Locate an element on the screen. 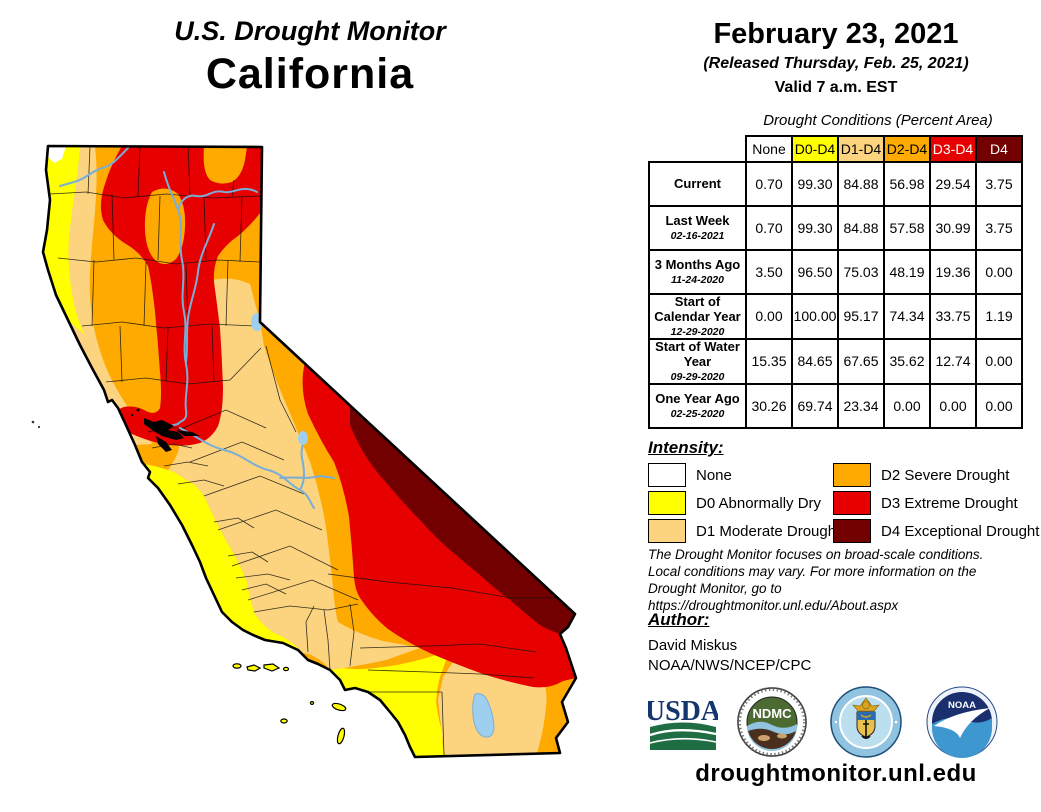 Image resolution: width=1041 pixels, height=812 pixels. row-date: 09-29-2020 is located at coordinates (697, 376).